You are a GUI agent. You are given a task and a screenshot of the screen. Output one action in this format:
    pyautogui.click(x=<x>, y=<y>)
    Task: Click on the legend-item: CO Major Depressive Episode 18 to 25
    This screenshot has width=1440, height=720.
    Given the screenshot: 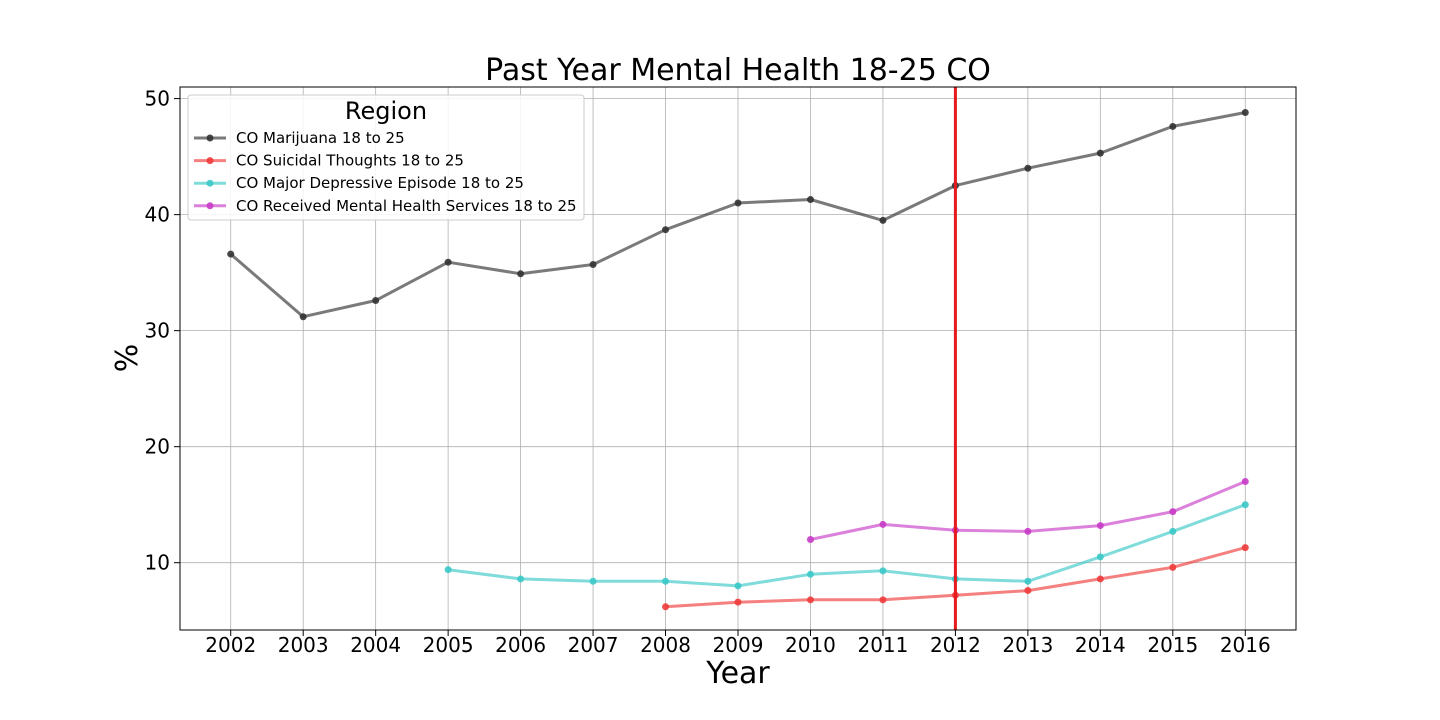 What is the action you would take?
    pyautogui.click(x=359, y=183)
    